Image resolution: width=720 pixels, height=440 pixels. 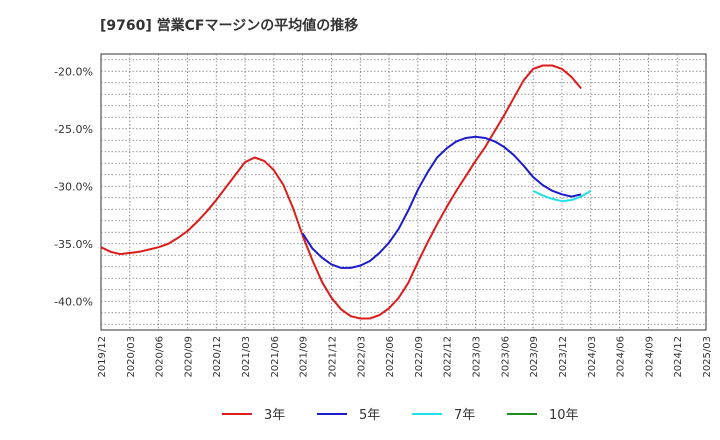 What do you see at coordinates (188, 357) in the screenshot?
I see `x-tick-label: 2020/09` at bounding box center [188, 357].